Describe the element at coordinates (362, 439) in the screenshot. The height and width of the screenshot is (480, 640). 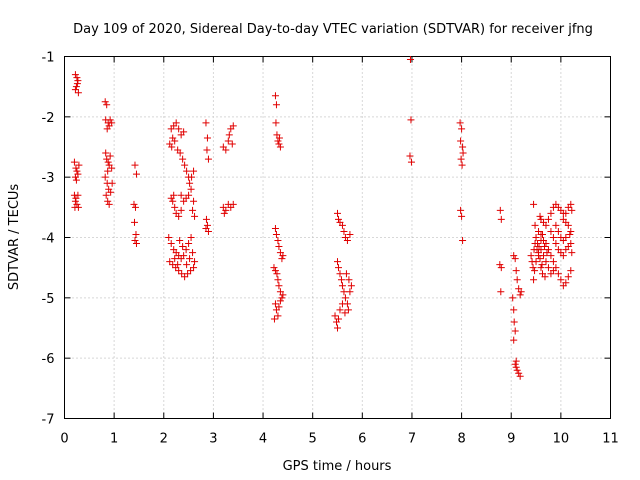
I see `x-tick-label: 6` at that location.